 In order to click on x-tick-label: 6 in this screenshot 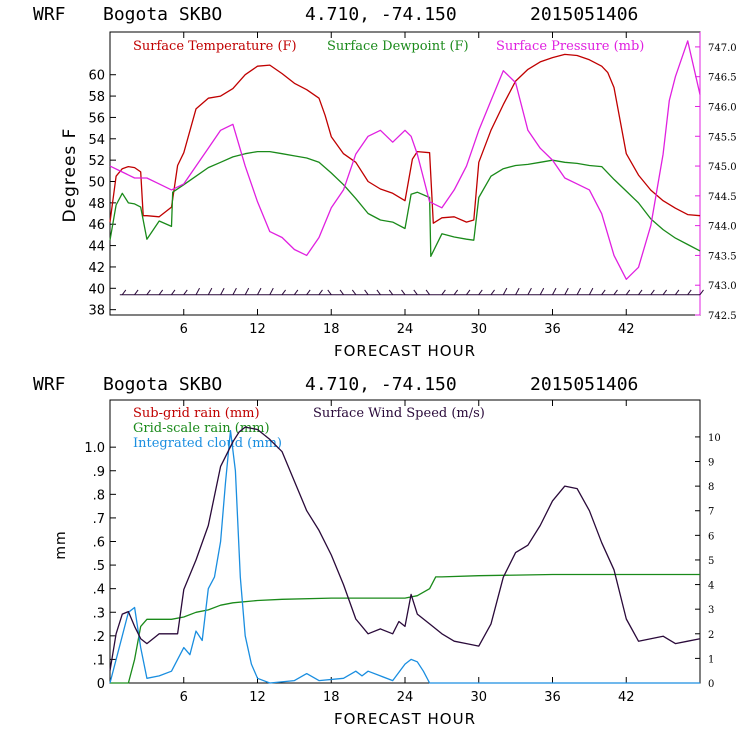, I will do `click(184, 697)`.